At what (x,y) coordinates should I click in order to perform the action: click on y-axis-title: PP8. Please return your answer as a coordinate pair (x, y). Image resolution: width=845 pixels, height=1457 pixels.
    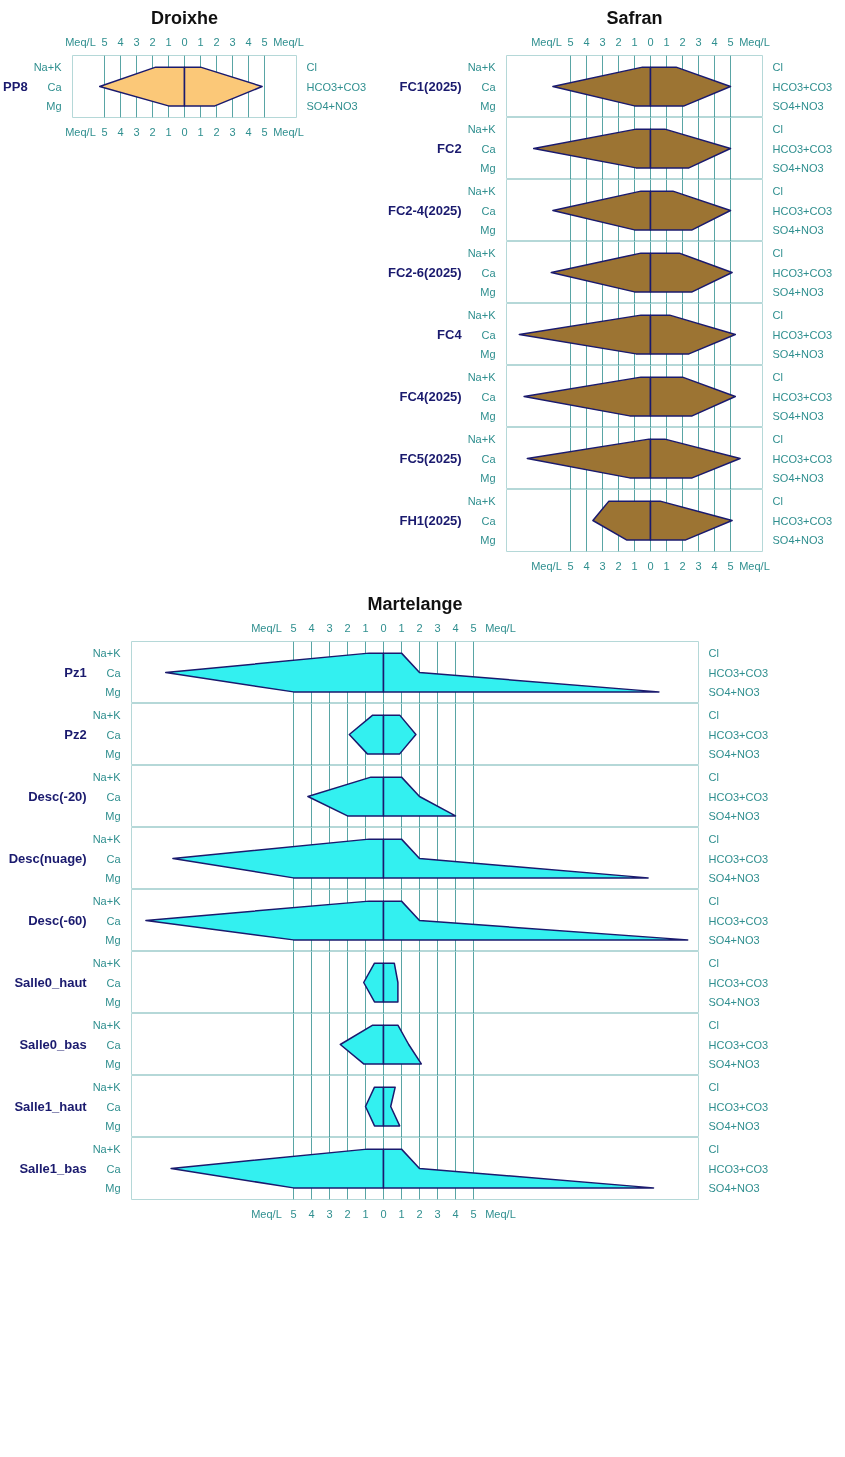
    Looking at the image, I should click on (15, 86).